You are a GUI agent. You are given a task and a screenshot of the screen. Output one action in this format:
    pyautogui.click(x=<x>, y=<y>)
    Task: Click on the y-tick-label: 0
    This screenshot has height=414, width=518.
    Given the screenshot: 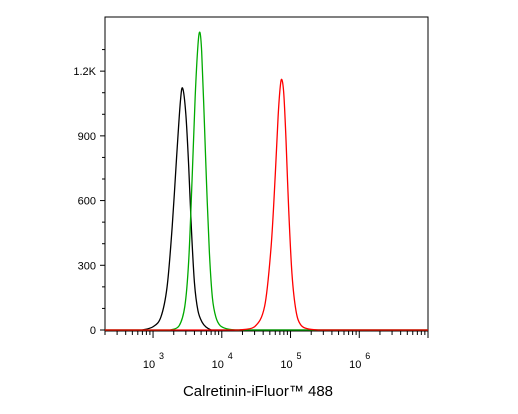 What is the action you would take?
    pyautogui.click(x=93, y=331)
    